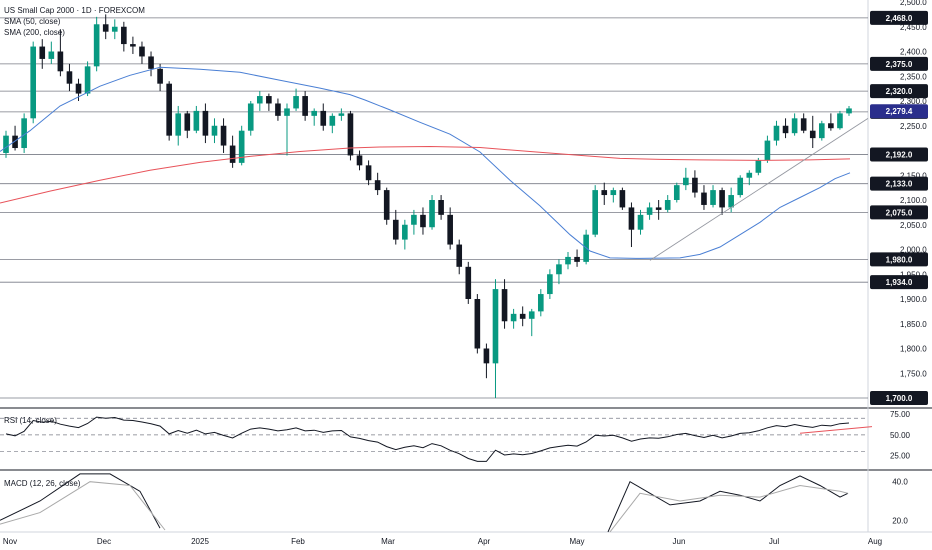 The width and height of the screenshot is (932, 550). Describe the element at coordinates (913, 200) in the screenshot. I see `y-tick-label: 2,100.0` at that location.